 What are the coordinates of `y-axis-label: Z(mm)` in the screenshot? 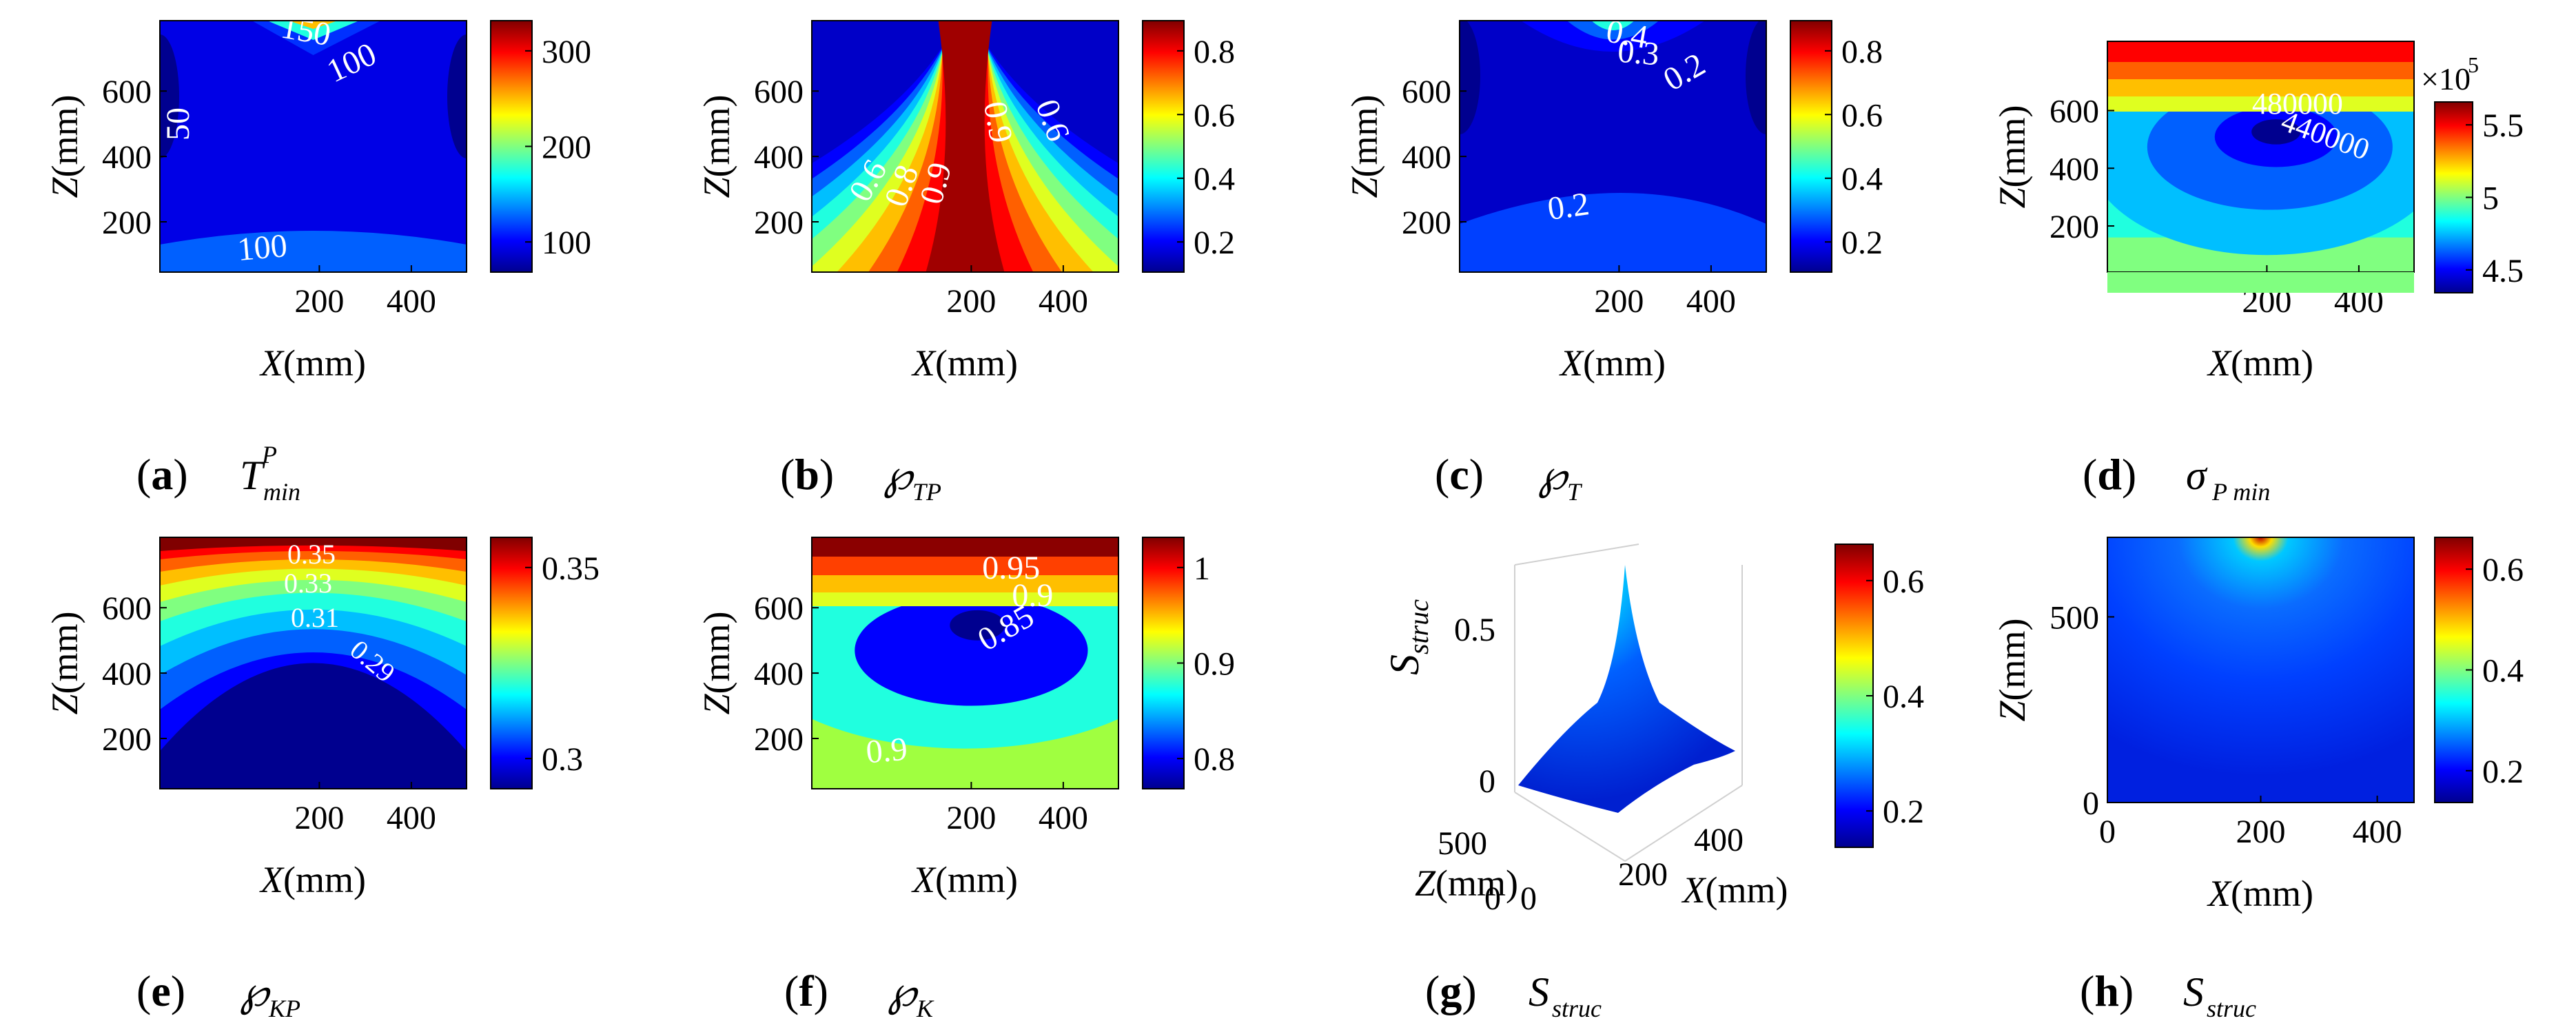 It's located at (1364, 146).